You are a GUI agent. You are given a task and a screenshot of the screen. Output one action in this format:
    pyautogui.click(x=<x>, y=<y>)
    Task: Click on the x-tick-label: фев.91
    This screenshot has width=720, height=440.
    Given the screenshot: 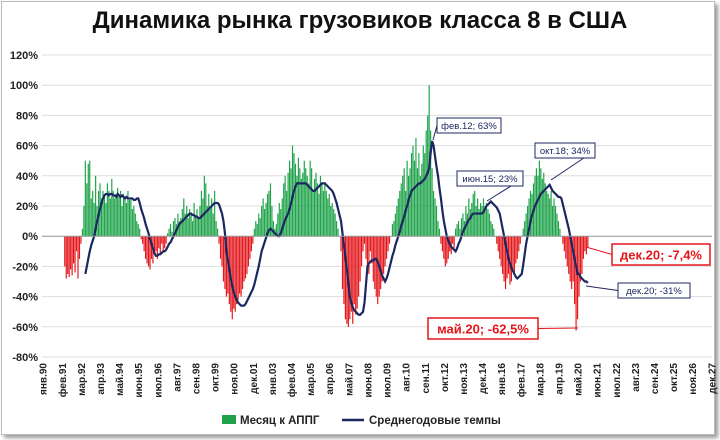 What is the action you would take?
    pyautogui.click(x=63, y=380)
    